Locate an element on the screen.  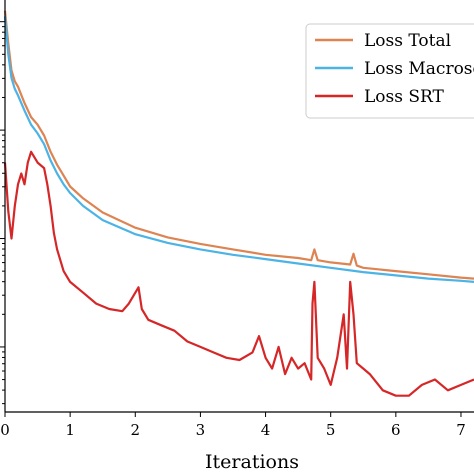
x-tick-label: 2 is located at coordinates (136, 430).